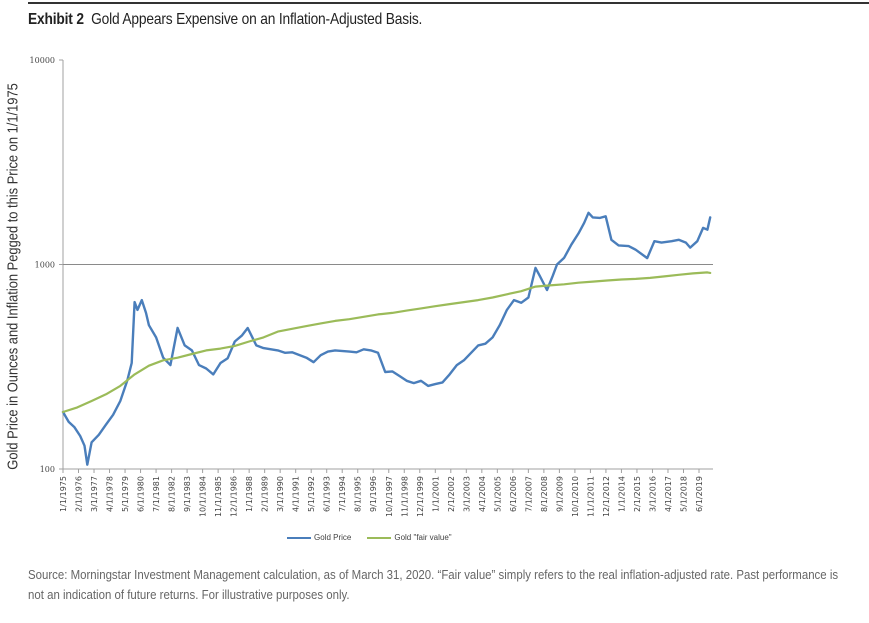 The width and height of the screenshot is (869, 623). Describe the element at coordinates (45, 265) in the screenshot. I see `y-tick-label: 1000` at that location.